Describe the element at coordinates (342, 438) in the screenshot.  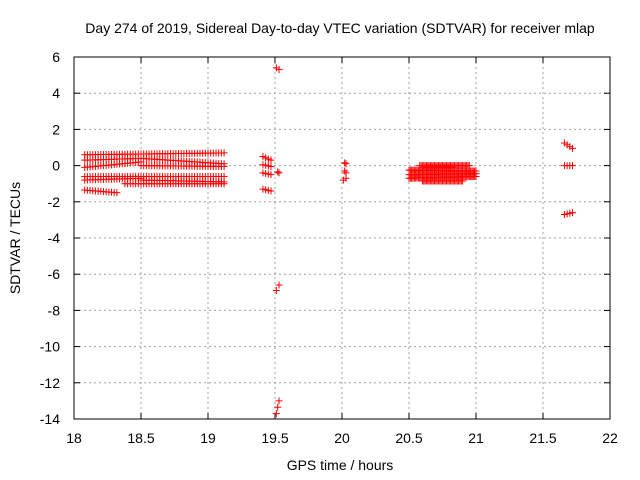
I see `x-tick-label: 20` at that location.